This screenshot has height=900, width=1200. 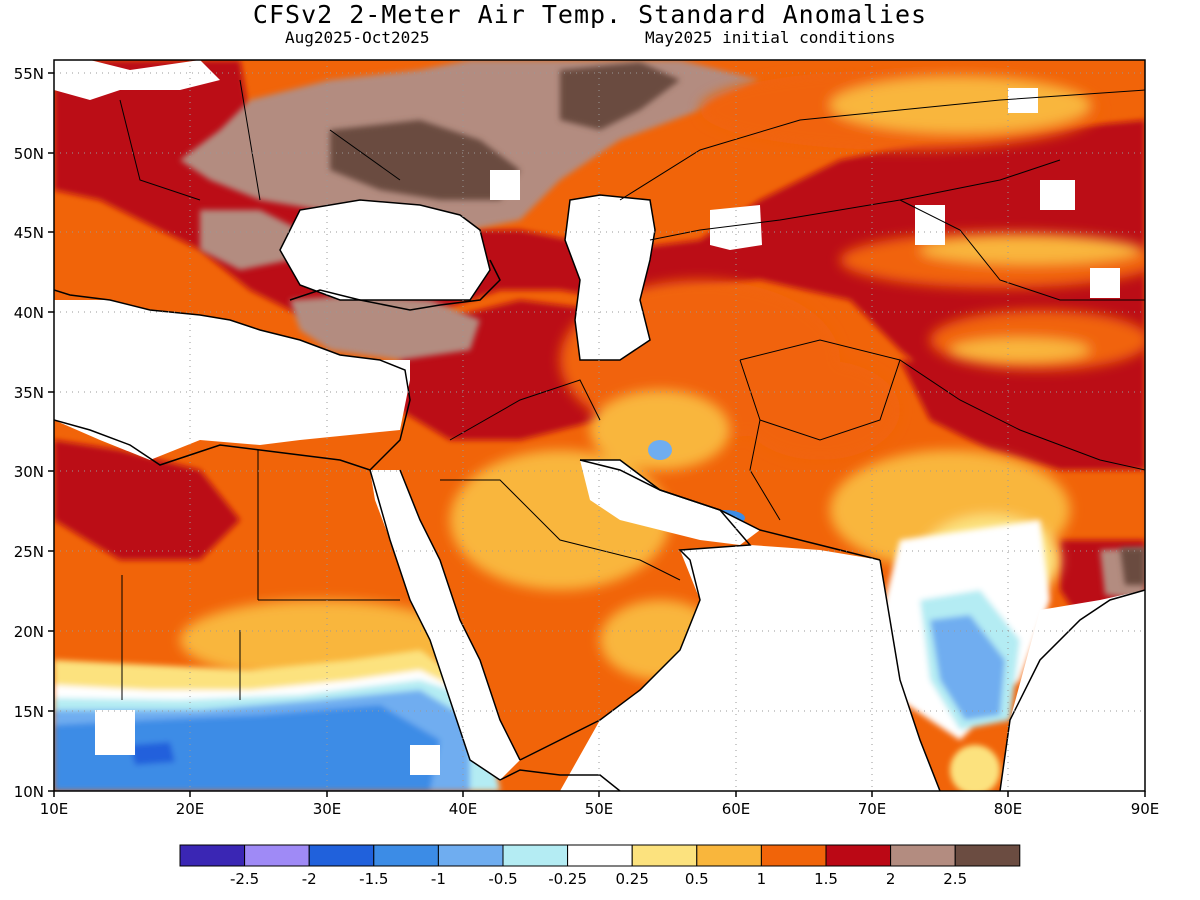 What do you see at coordinates (960, 105) in the screenshot?
I see `anomaly-light-kazakh` at bounding box center [960, 105].